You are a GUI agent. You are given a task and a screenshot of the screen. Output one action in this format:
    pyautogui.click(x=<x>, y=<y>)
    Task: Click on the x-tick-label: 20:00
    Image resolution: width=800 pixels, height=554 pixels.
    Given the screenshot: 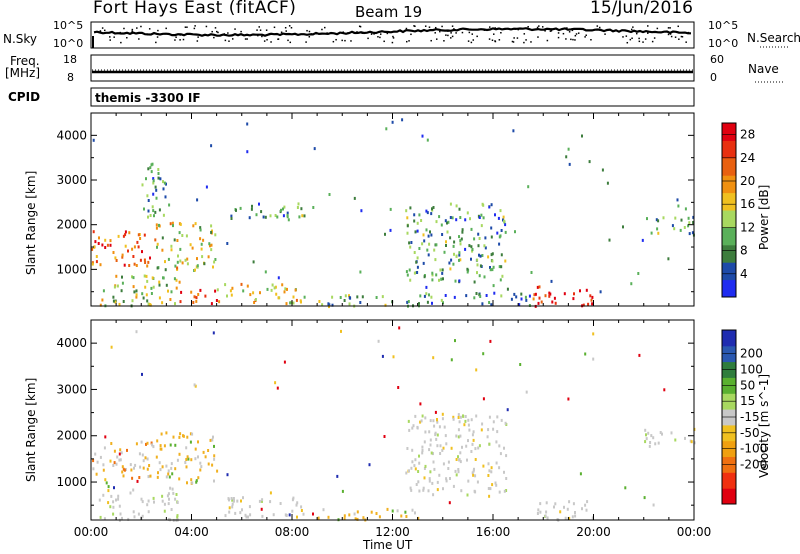 What is the action you would take?
    pyautogui.click(x=593, y=532)
    